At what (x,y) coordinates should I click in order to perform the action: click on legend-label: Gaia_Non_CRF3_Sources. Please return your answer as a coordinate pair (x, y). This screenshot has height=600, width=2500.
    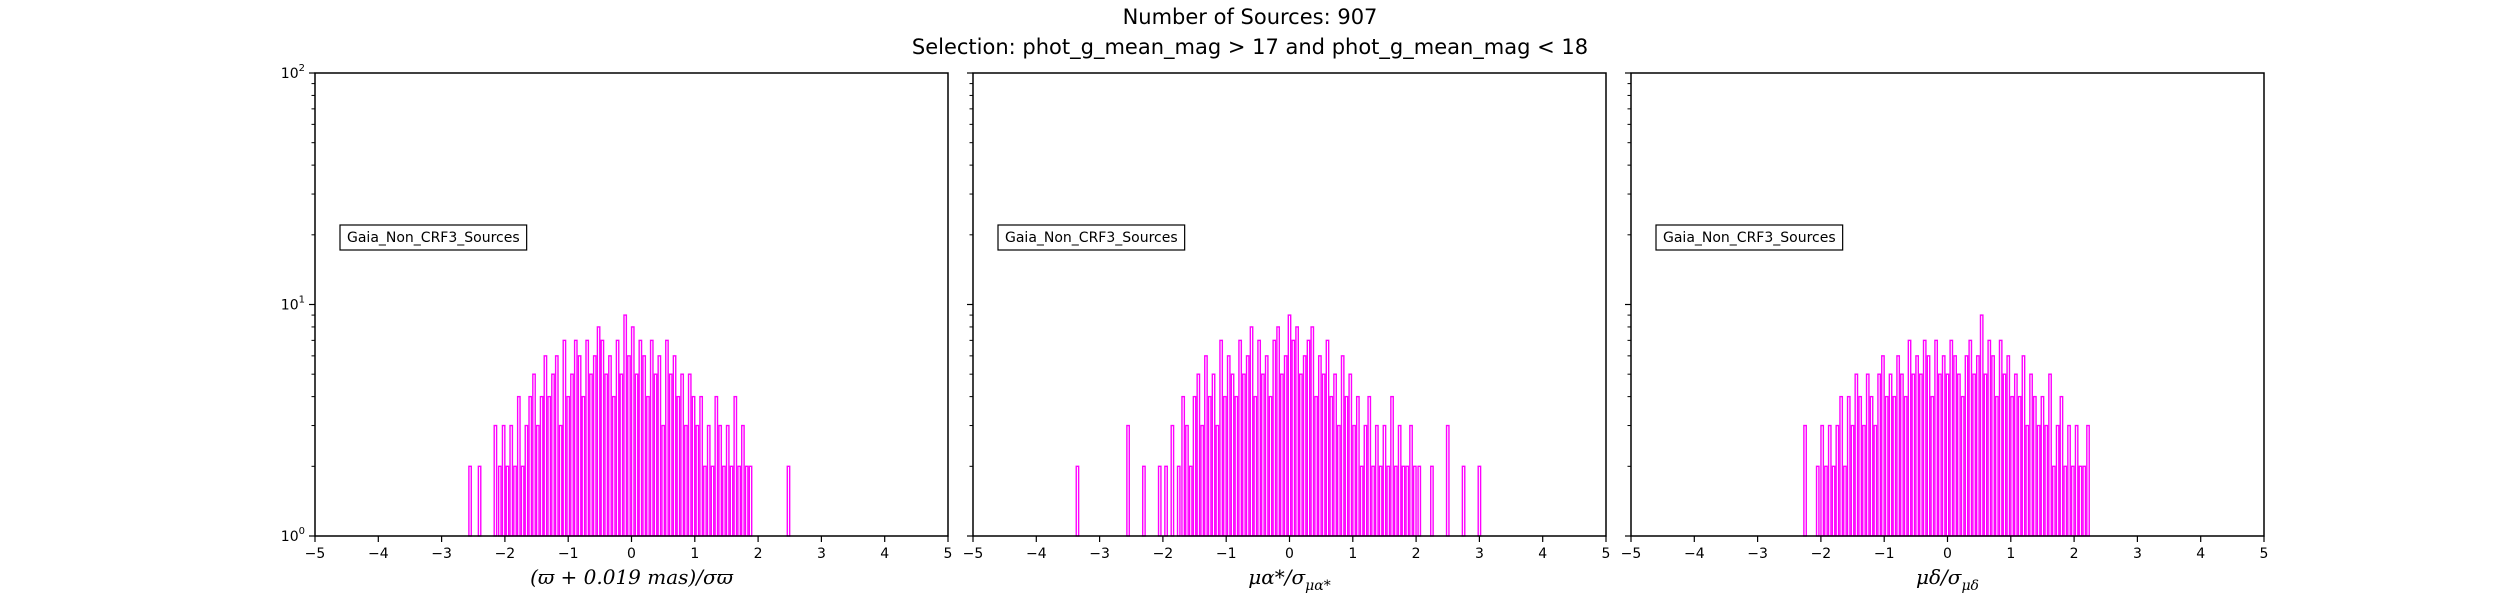
    Looking at the image, I should click on (1091, 238).